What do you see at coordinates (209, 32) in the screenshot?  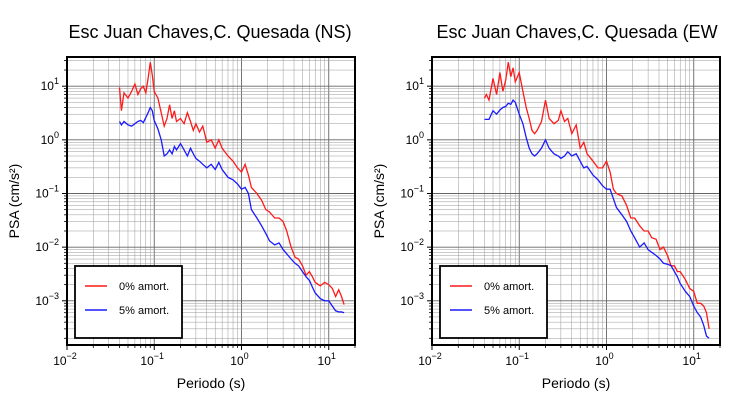 I see `chart-title: Esc Juan Chaves,C. Quesada (NS)` at bounding box center [209, 32].